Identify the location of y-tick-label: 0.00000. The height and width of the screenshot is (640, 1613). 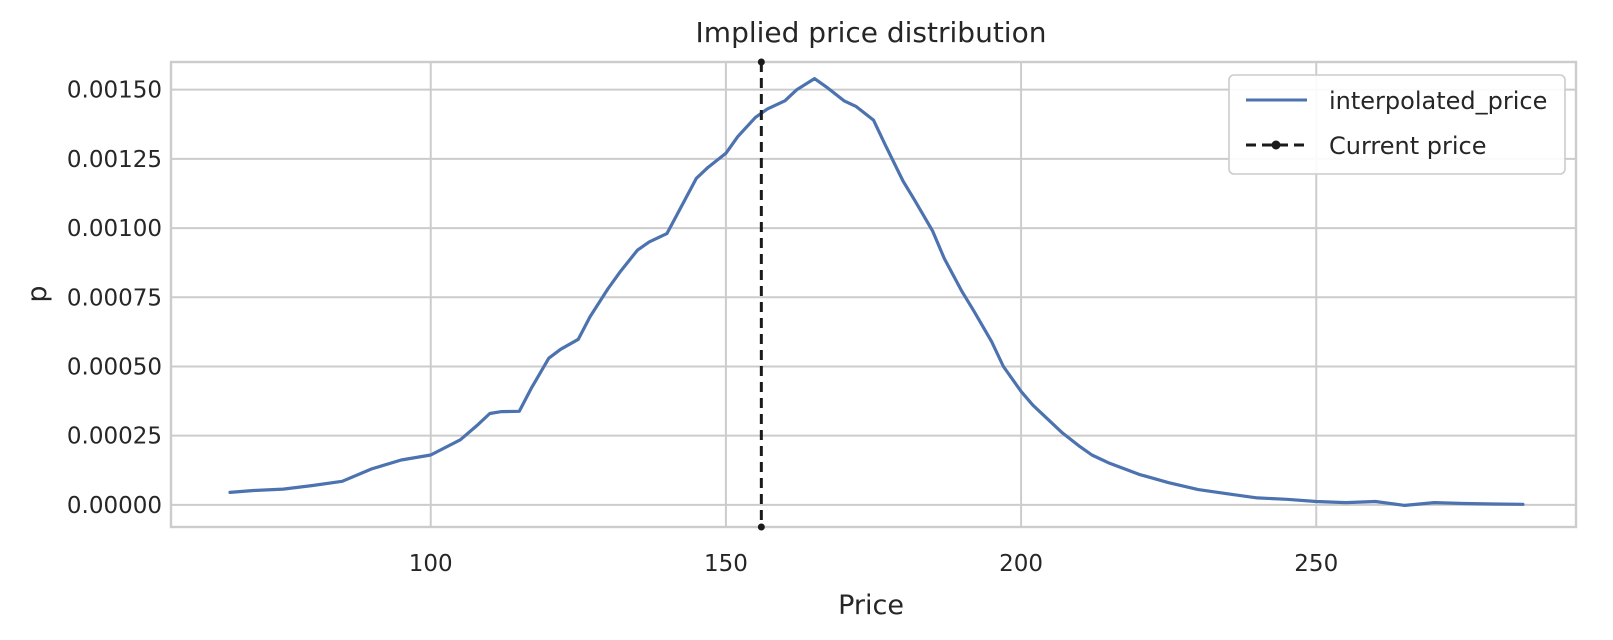
(114, 506).